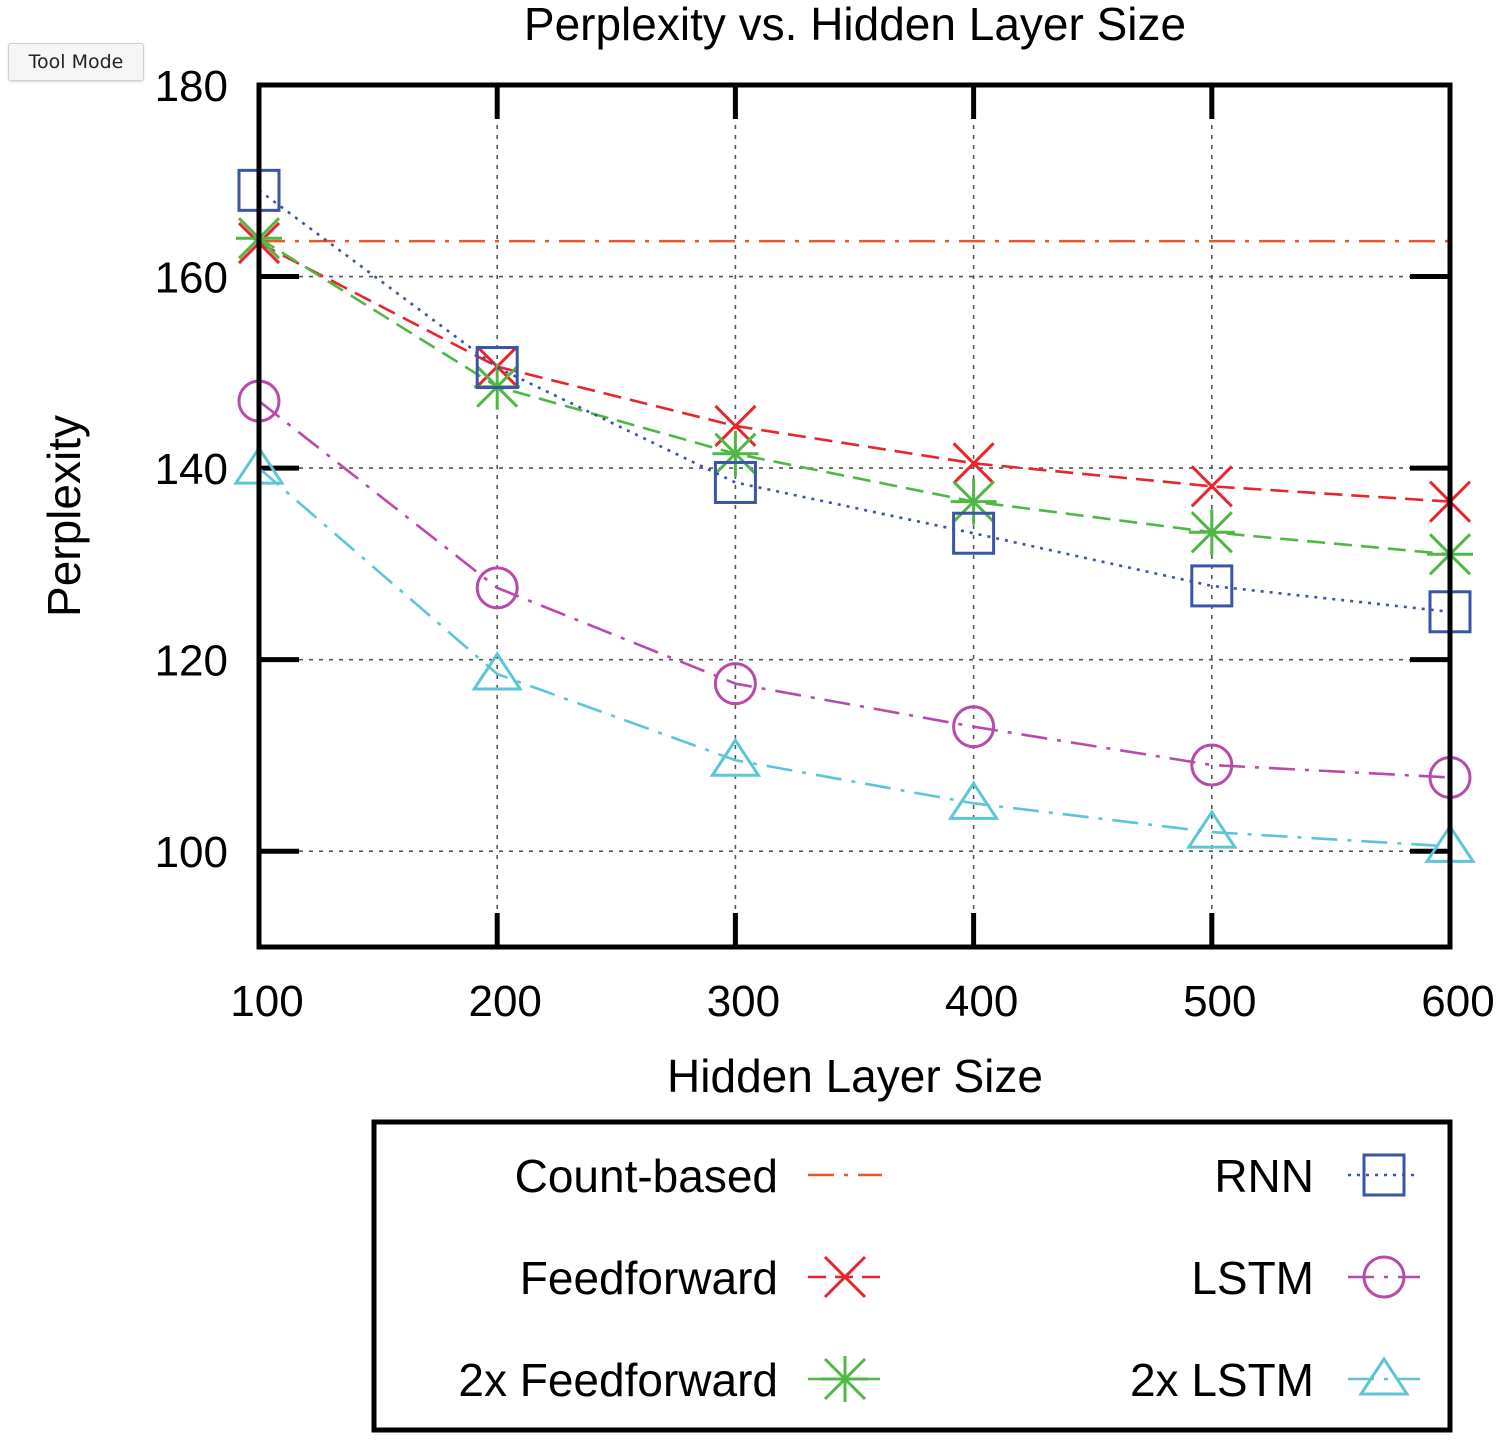 The height and width of the screenshot is (1452, 1510). I want to click on legend-label: 2x Feedforward, so click(618, 1380).